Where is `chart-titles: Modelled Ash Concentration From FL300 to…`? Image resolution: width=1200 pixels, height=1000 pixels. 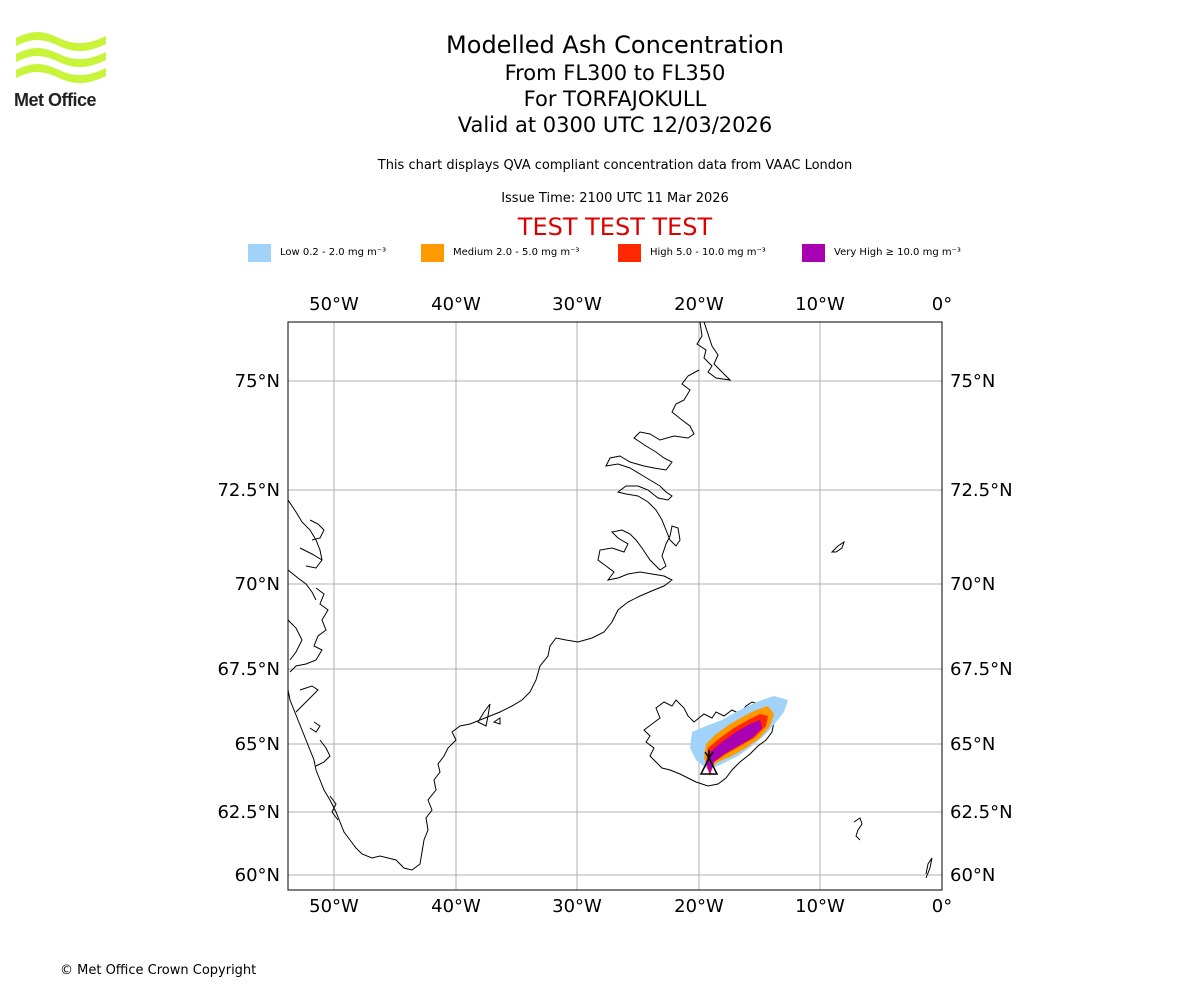 chart-titles: Modelled Ash Concentration From FL300 to… is located at coordinates (615, 84).